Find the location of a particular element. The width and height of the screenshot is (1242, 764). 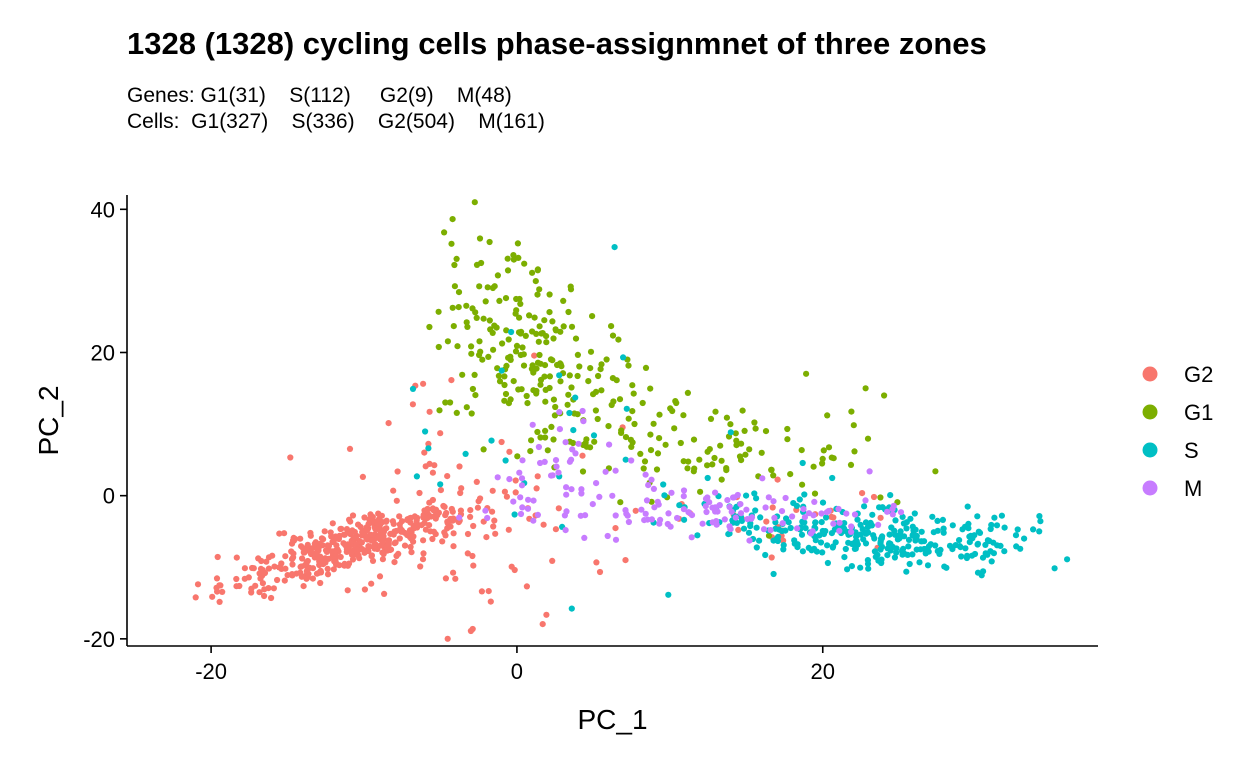

y-tick-label: 40 is located at coordinates (103, 209).